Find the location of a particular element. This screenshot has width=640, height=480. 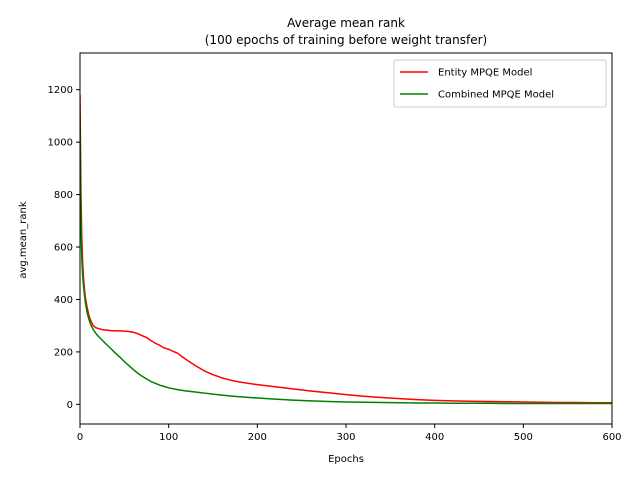

y-axis-label: avg.mean_rank is located at coordinates (23, 240).